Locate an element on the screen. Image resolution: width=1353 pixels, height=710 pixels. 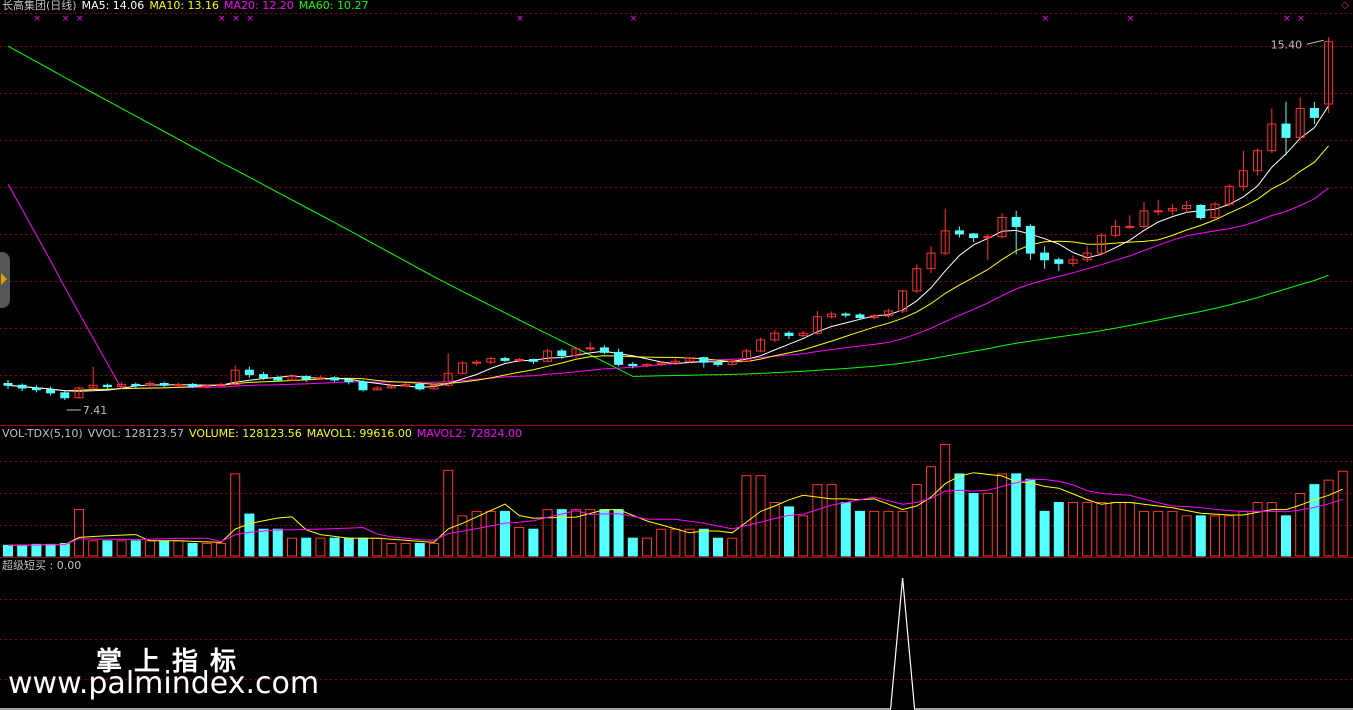
high-price-label: 15.40 is located at coordinates (1287, 44).